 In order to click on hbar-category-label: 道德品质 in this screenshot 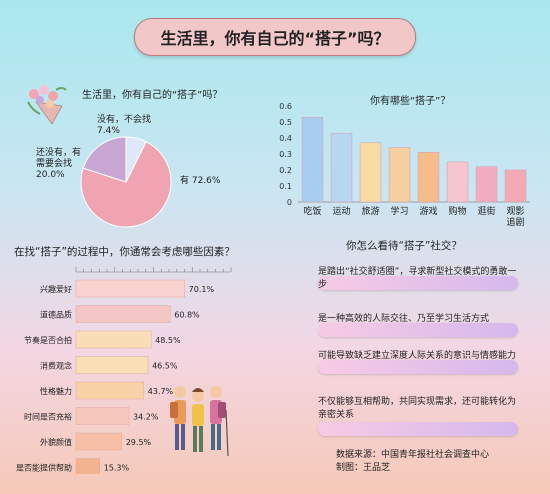, I will do `click(56, 315)`.